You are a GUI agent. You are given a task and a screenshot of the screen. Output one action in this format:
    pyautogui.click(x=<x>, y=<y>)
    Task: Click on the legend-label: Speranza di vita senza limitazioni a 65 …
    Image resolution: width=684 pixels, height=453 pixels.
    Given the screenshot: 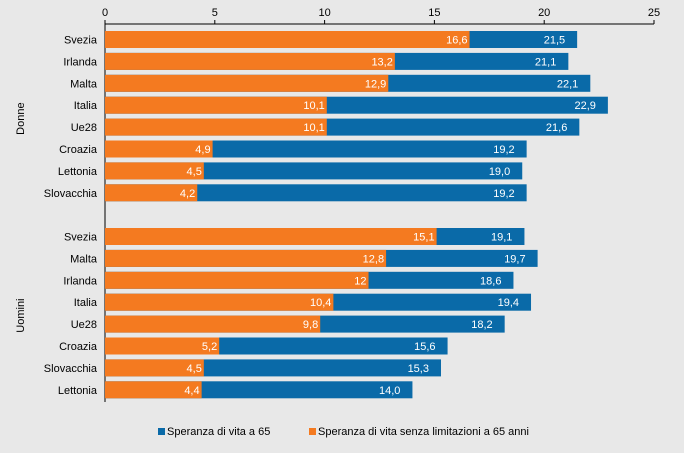 What is the action you would take?
    pyautogui.click(x=423, y=432)
    